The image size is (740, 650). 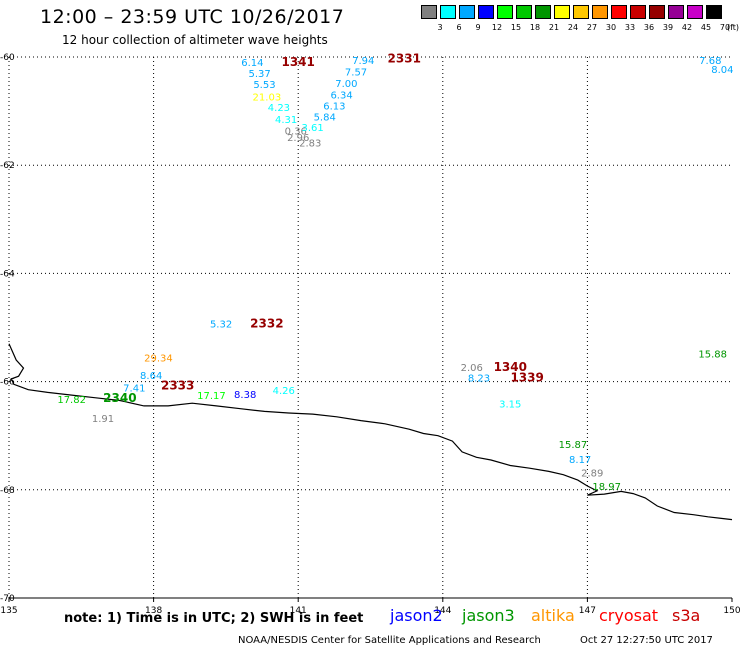 I want to click on lat-tick-label: -70, so click(x=7, y=599).